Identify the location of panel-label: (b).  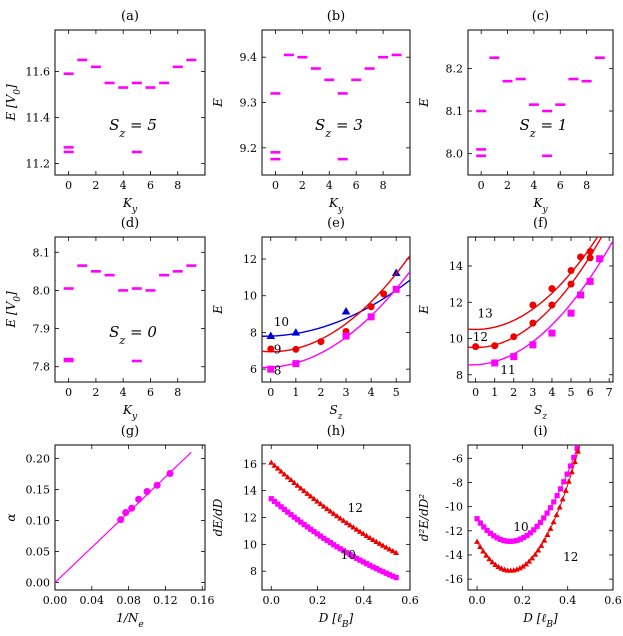
(336, 16).